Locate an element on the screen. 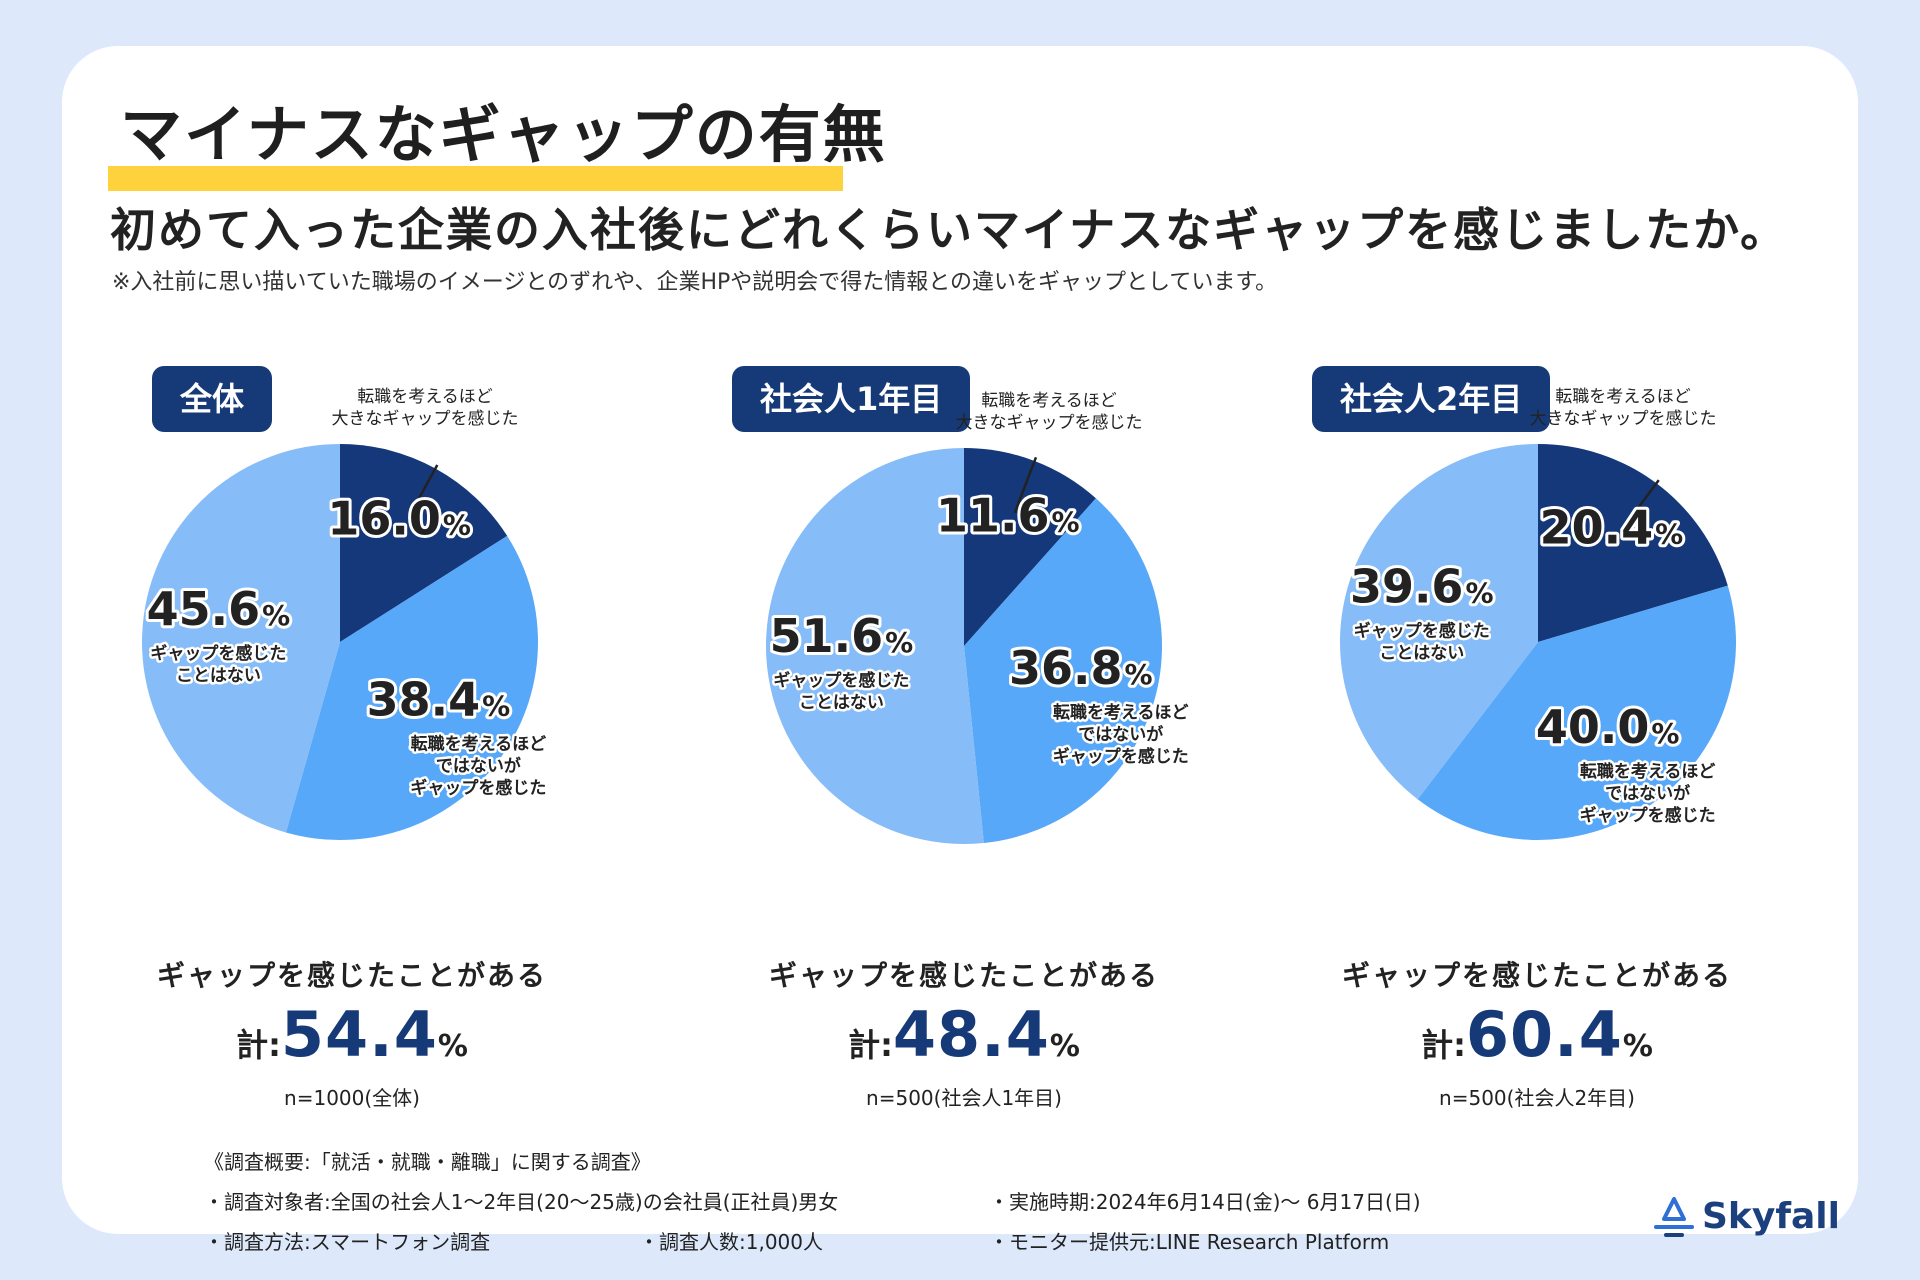 Image resolution: width=1920 pixels, height=1280 pixels. overview-method: ・調査方法:スマートフォン調査 is located at coordinates (347, 1242).